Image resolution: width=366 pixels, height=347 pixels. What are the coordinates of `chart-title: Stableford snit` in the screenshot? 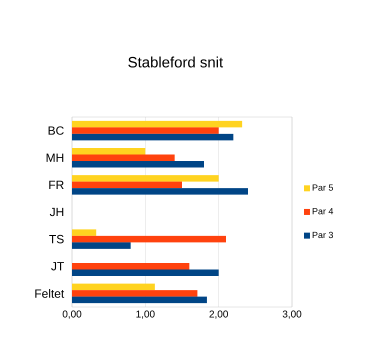 It's located at (176, 62).